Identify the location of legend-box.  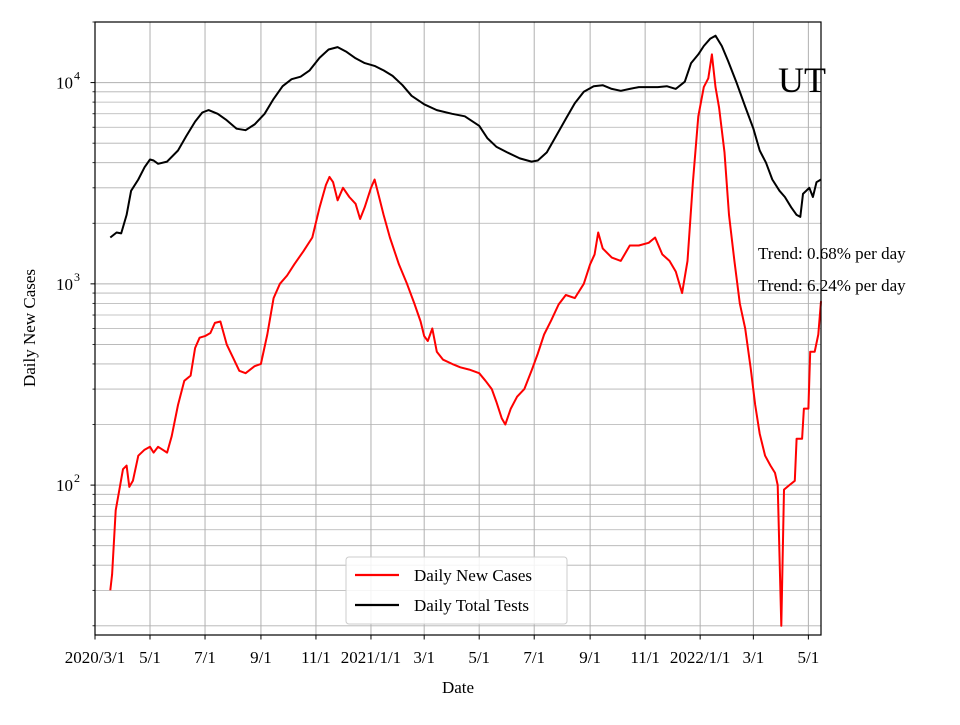
(456, 590).